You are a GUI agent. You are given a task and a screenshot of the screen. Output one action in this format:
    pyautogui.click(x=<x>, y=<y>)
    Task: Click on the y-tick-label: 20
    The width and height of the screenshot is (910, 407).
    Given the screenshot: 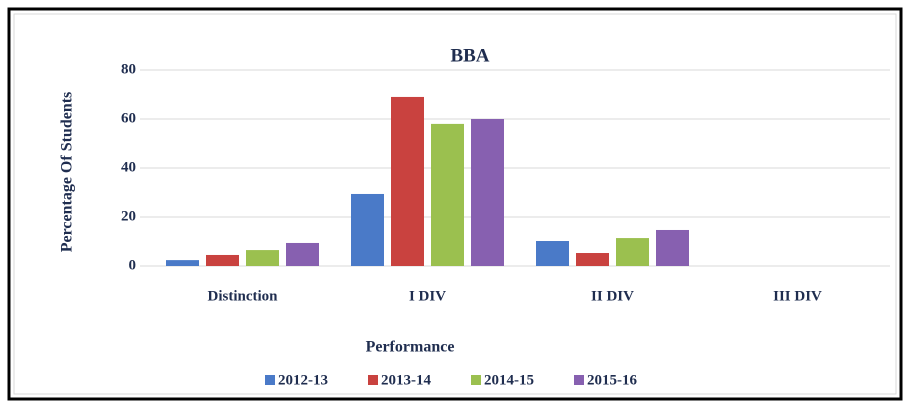 What is the action you would take?
    pyautogui.click(x=128, y=216)
    